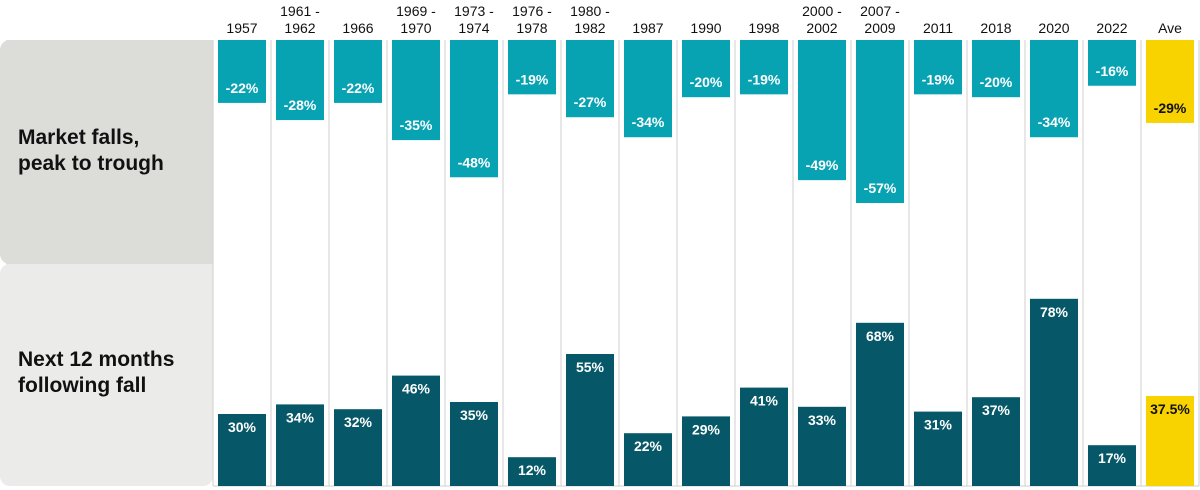  Describe the element at coordinates (764, 401) in the screenshot. I see `recovery-value-label: 41%` at that location.